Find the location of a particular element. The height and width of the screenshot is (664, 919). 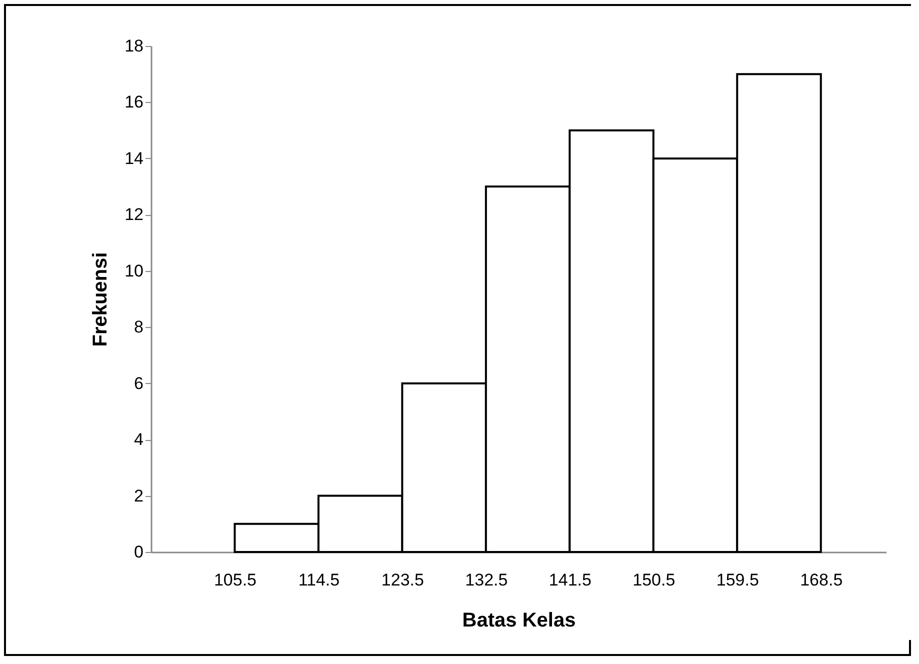

y-tick-label: 6 is located at coordinates (139, 383).